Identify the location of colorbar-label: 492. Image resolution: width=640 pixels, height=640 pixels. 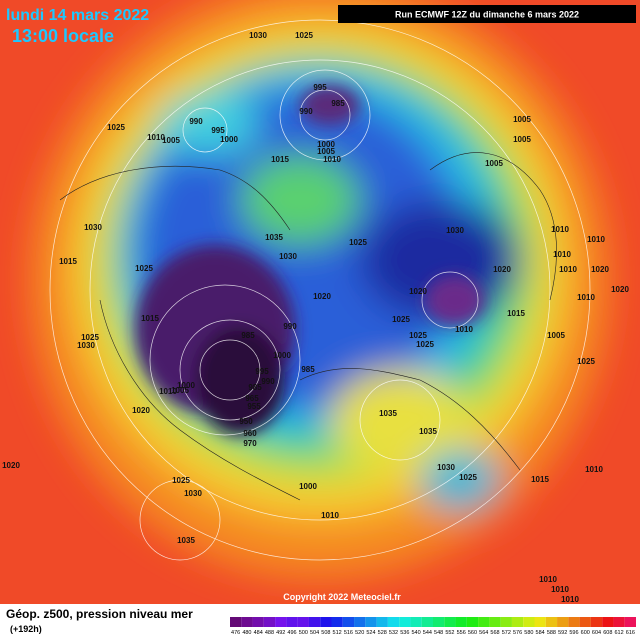
(280, 633).